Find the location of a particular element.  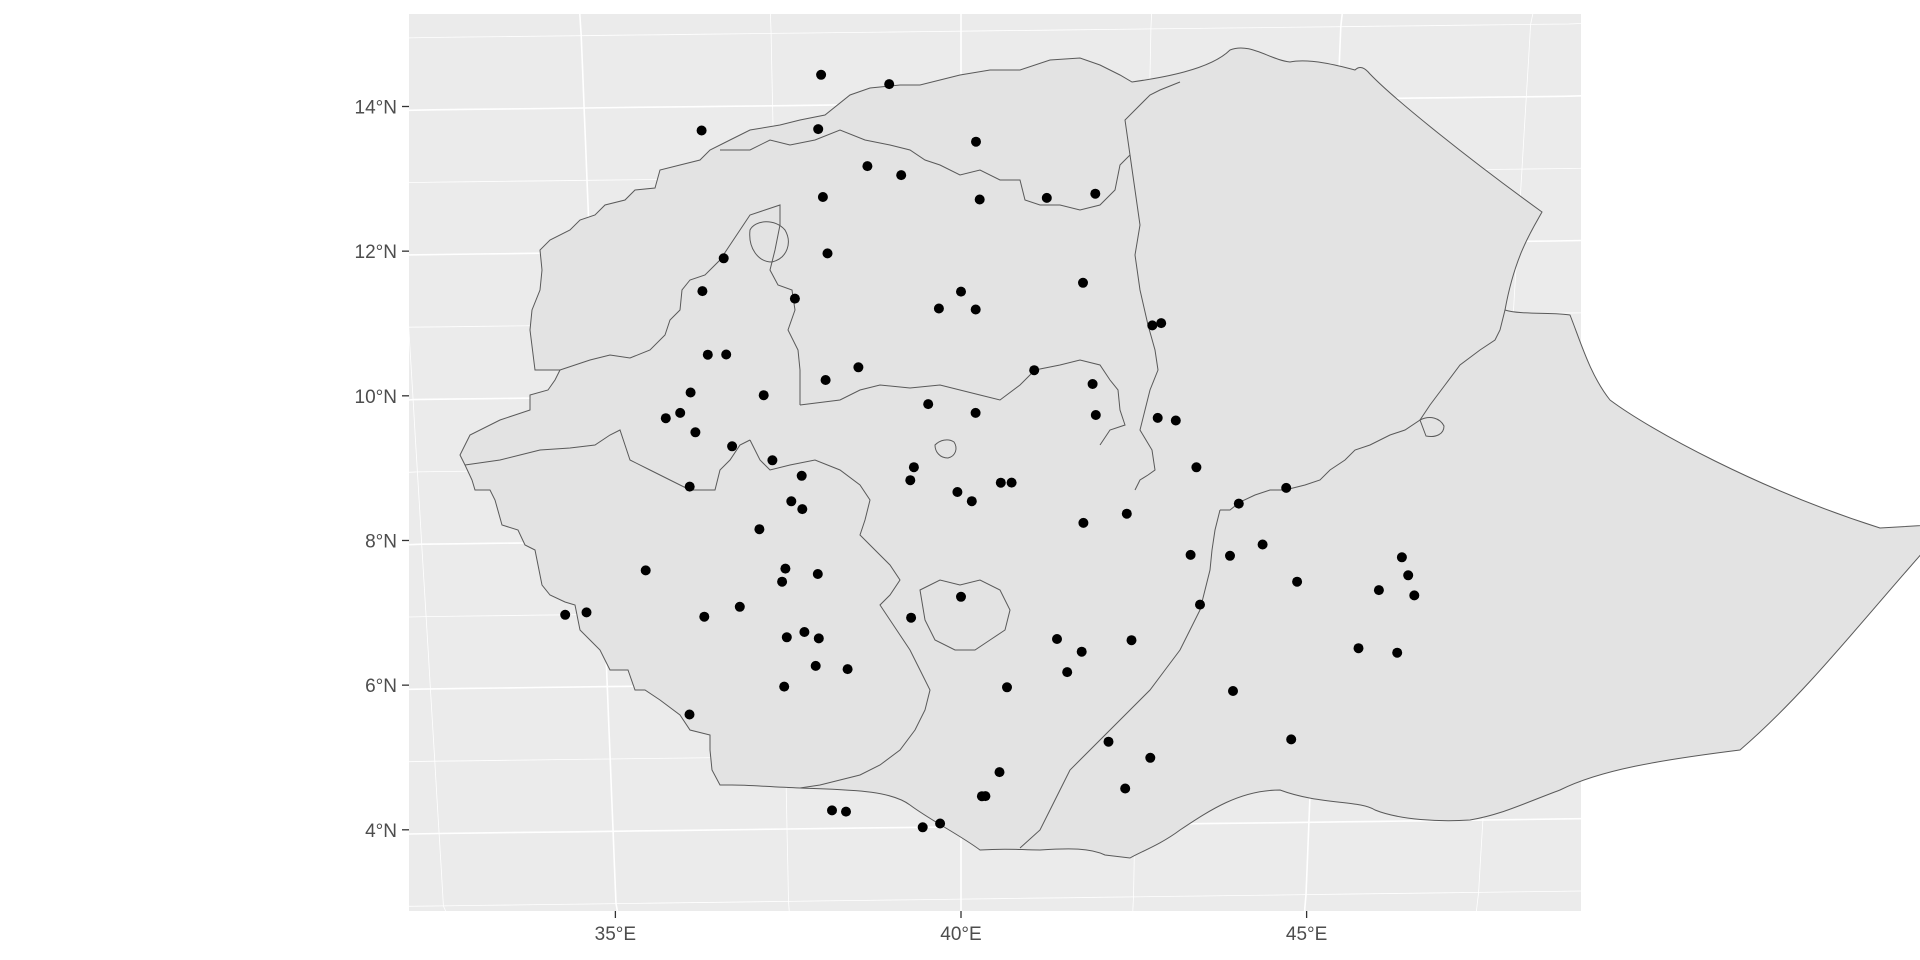

snnp-border is located at coordinates (840, 614).